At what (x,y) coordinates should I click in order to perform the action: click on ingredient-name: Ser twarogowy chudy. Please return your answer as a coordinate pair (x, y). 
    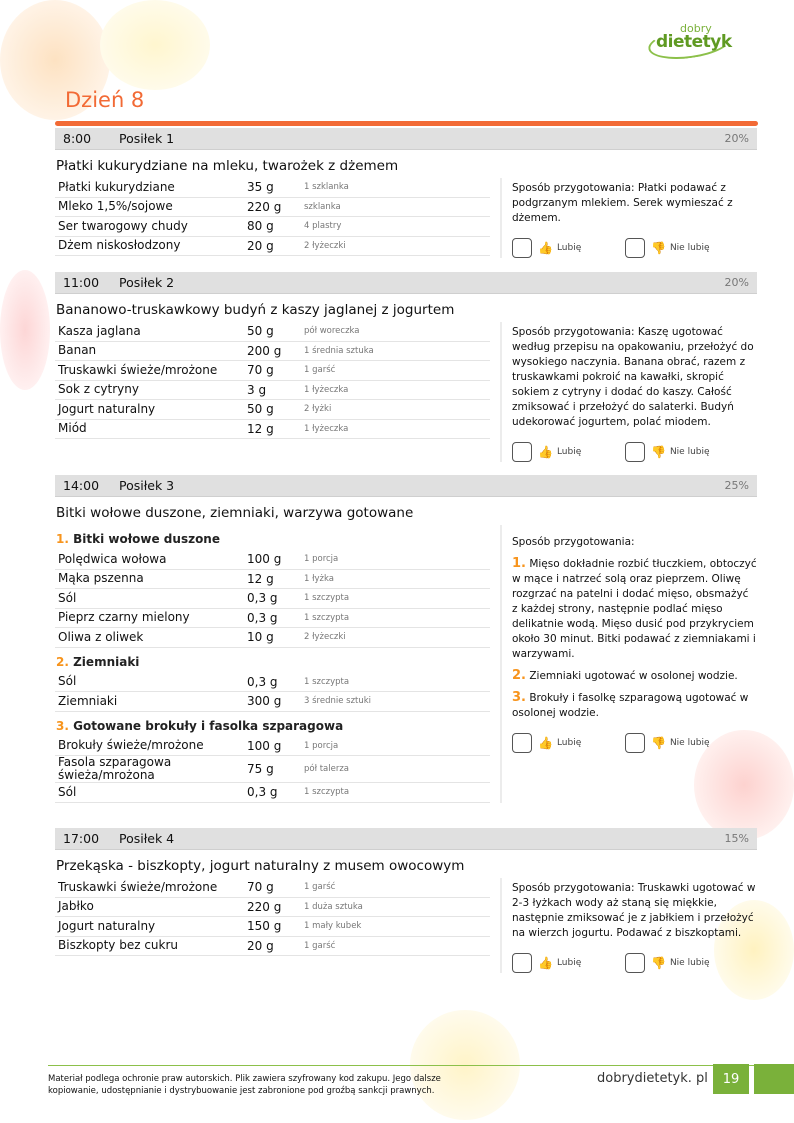
    Looking at the image, I should click on (123, 225).